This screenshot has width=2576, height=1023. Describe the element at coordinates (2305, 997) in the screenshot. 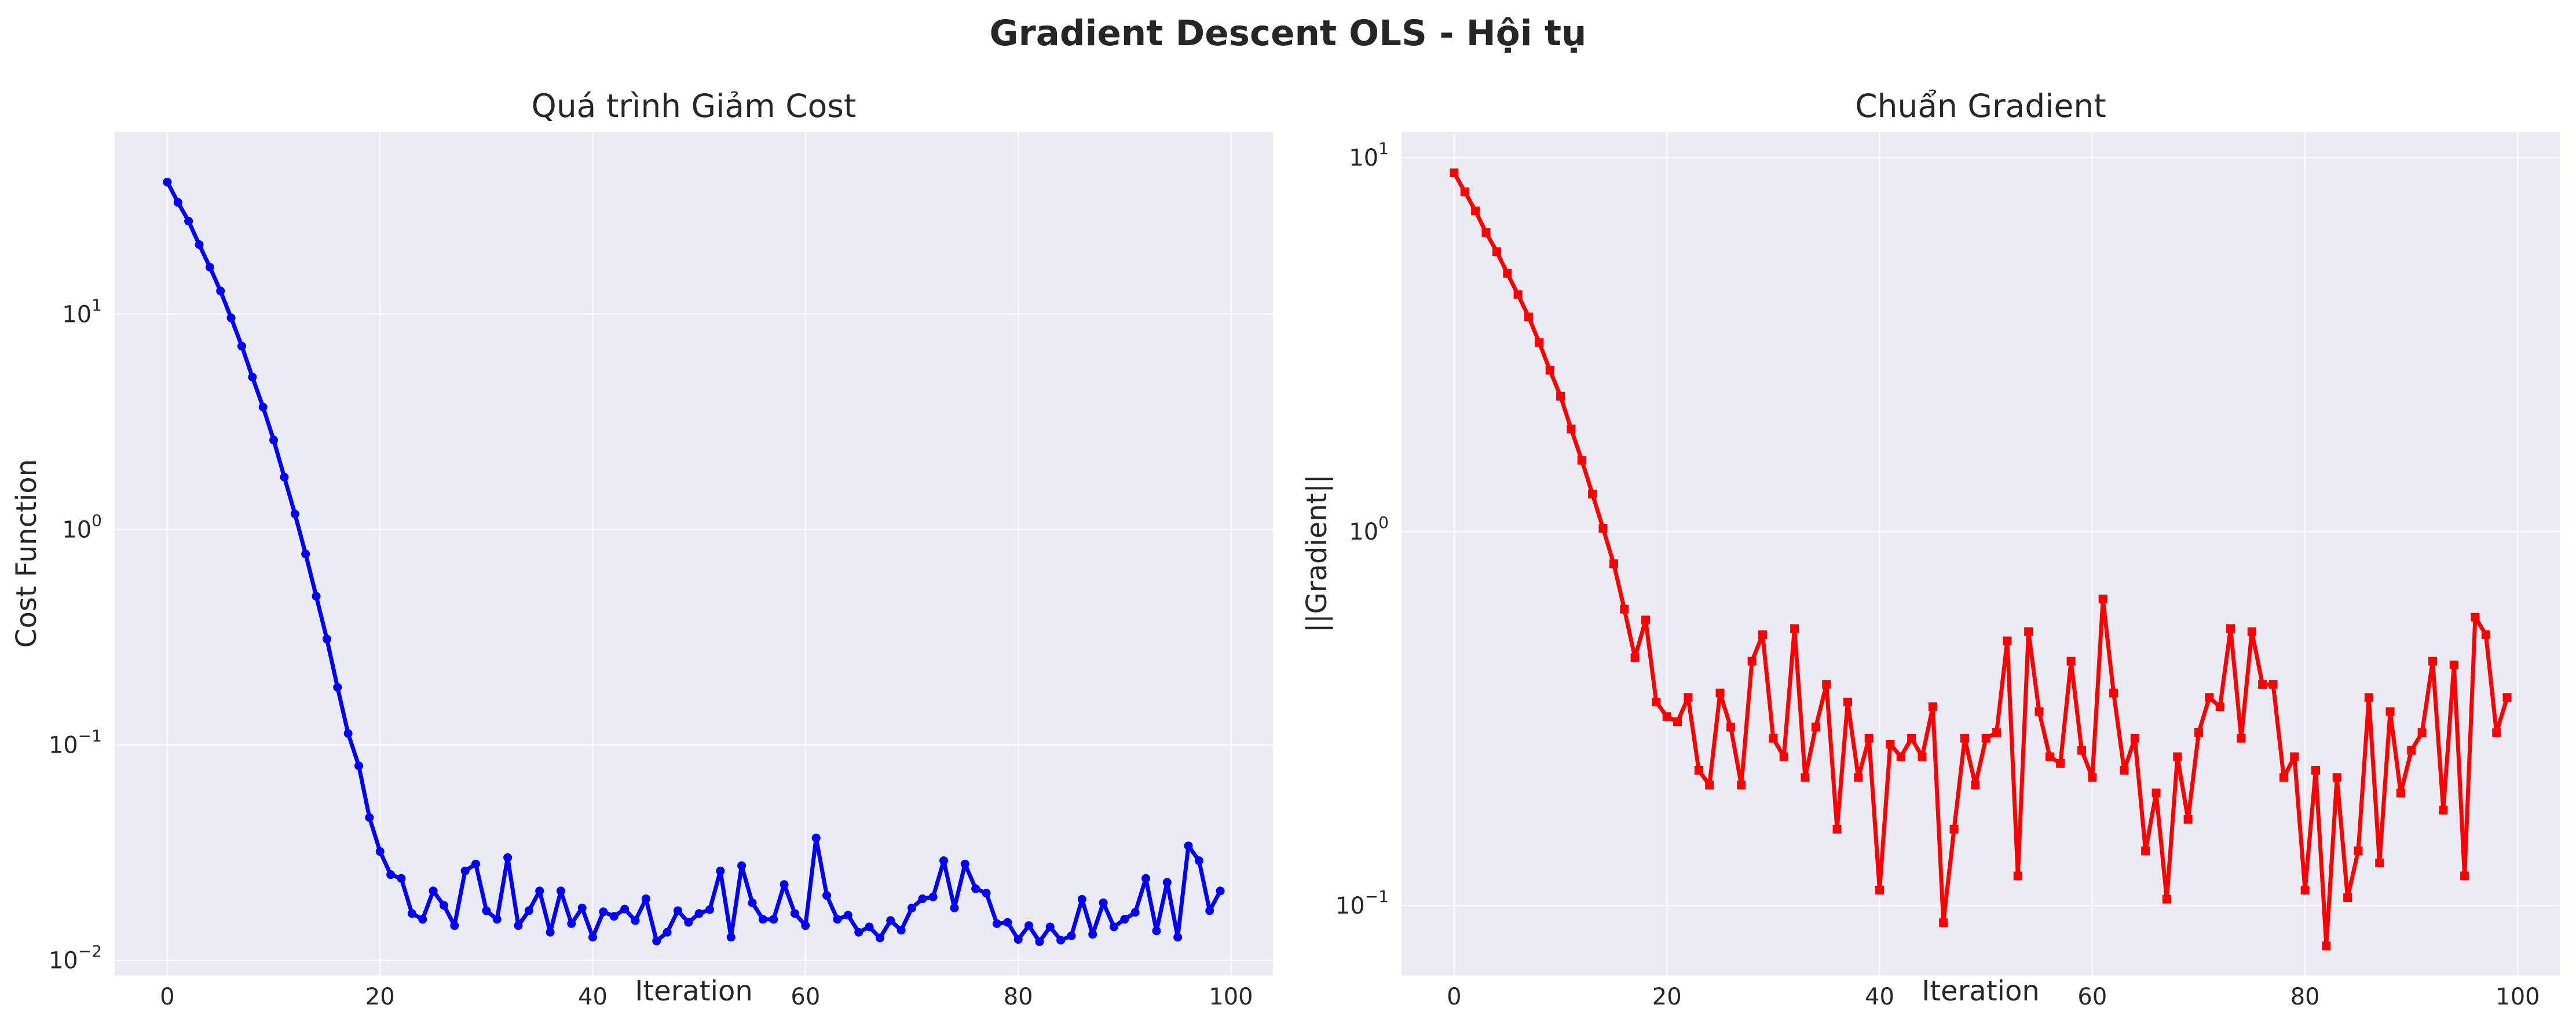

I see `x-tick-label: 80` at that location.